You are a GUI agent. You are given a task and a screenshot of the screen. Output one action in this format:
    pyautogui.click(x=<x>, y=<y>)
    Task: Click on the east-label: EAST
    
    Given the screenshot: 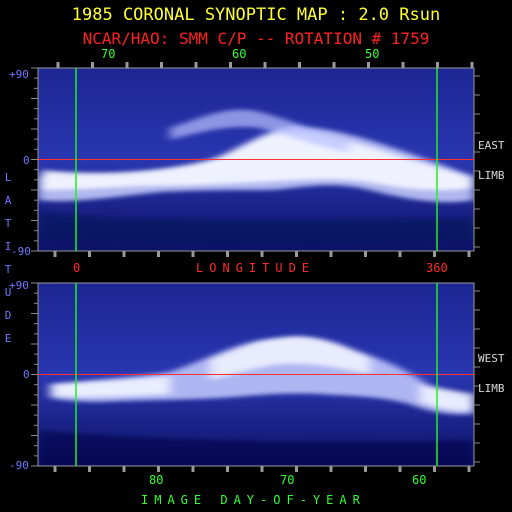 What is the action you would take?
    pyautogui.click(x=491, y=145)
    